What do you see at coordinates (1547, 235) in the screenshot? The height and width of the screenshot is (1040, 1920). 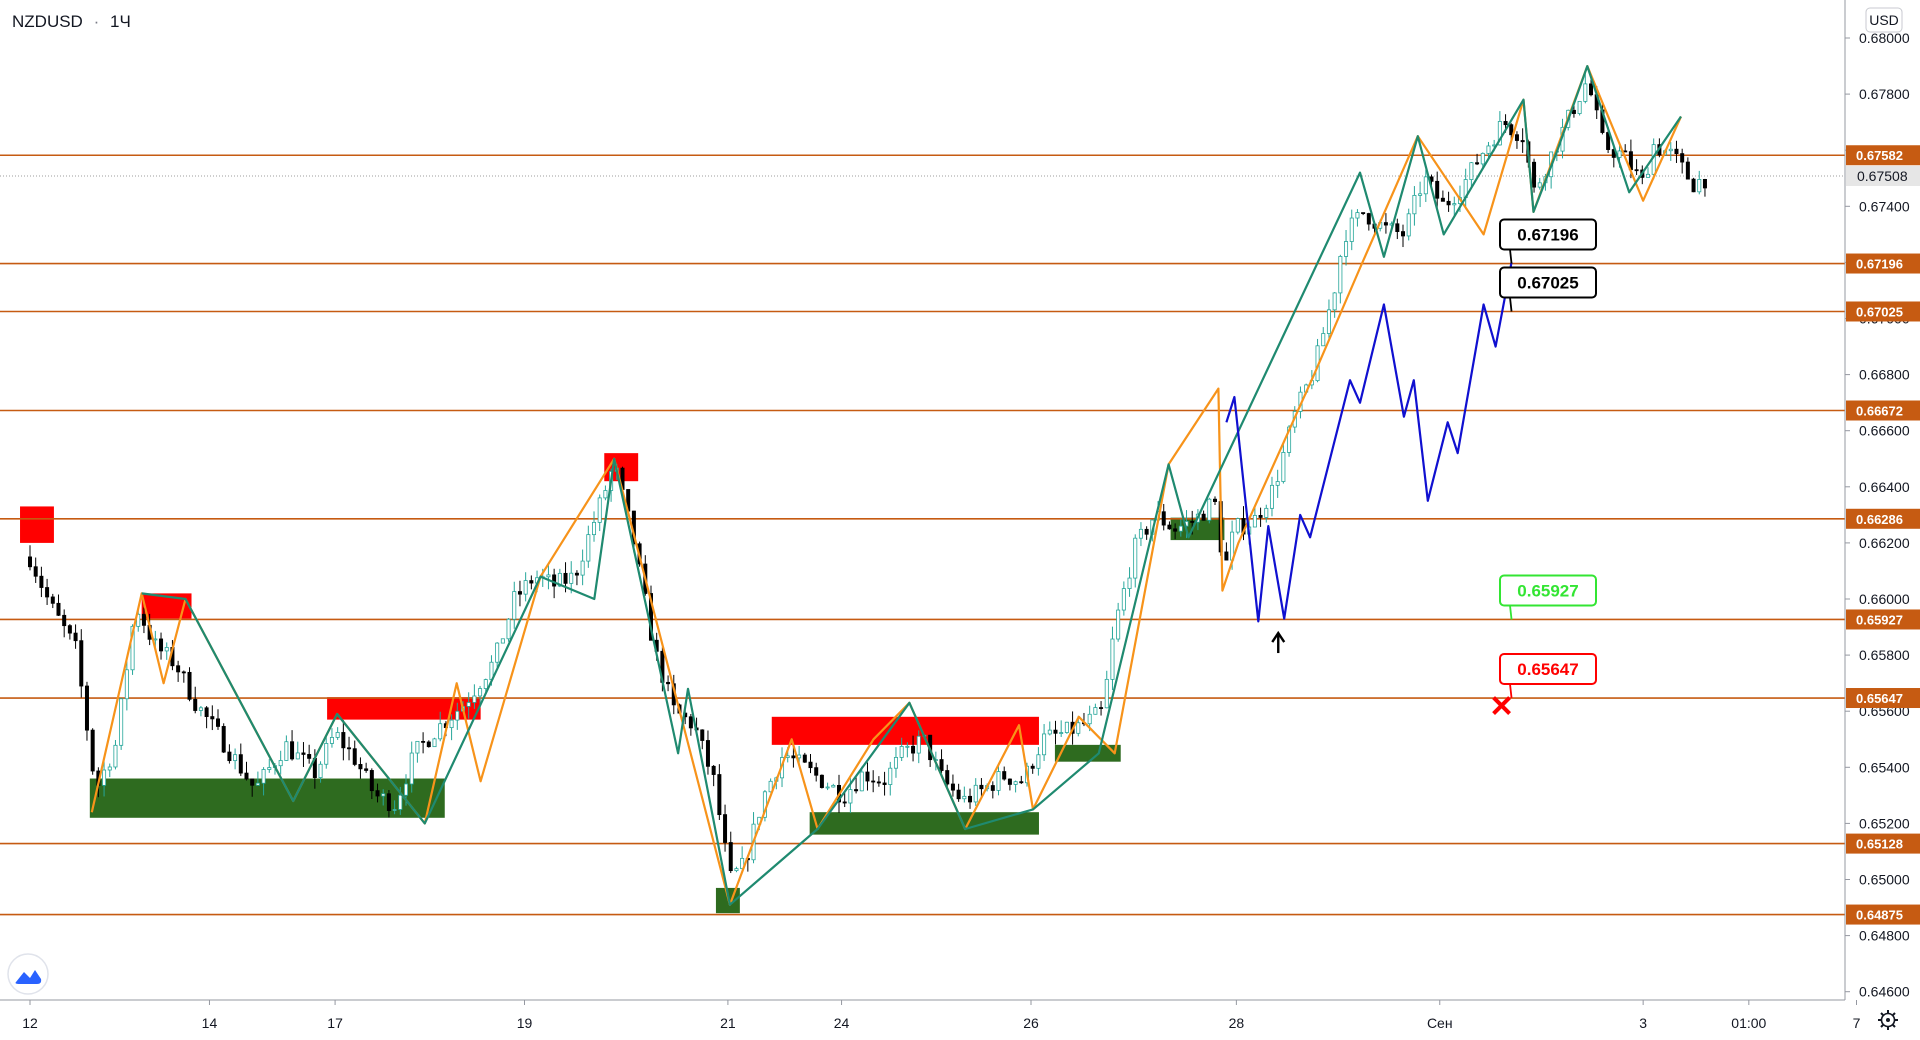 I see `callout-label-0: 0.67196` at bounding box center [1547, 235].